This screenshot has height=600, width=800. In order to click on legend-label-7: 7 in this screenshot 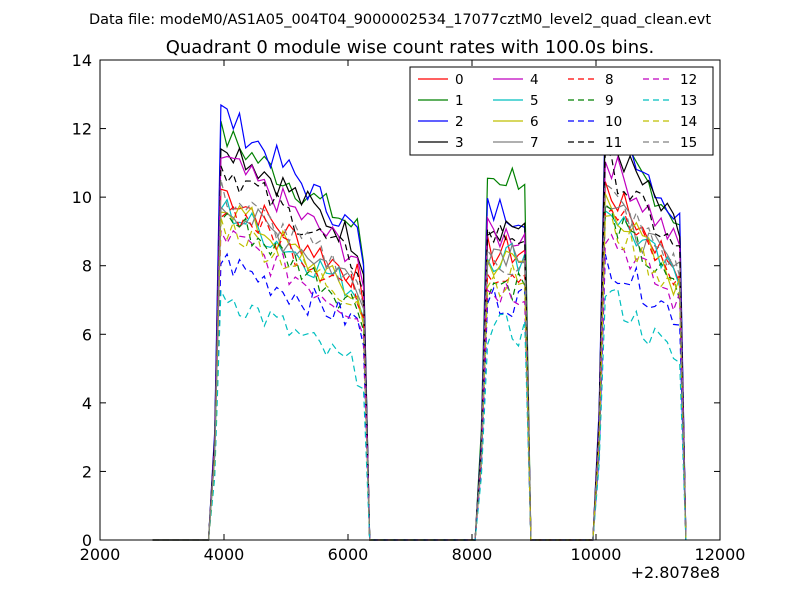, I will do `click(534, 143)`.